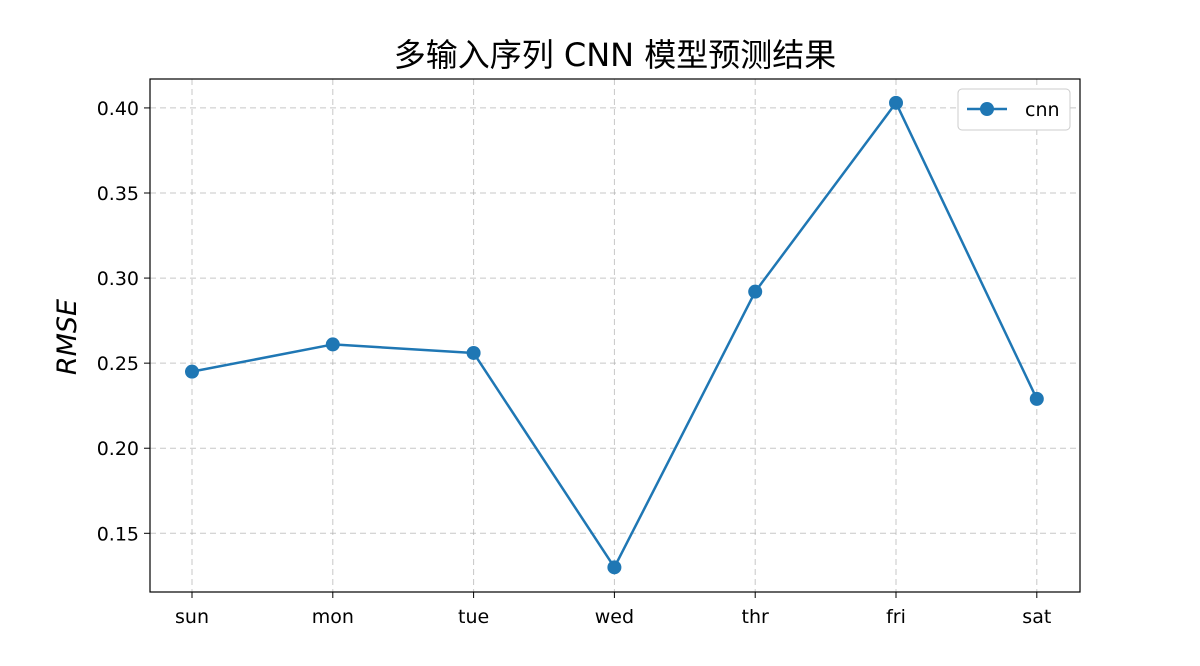 This screenshot has height=666, width=1200. What do you see at coordinates (118, 364) in the screenshot?
I see `y-tick-label: 0.25` at bounding box center [118, 364].